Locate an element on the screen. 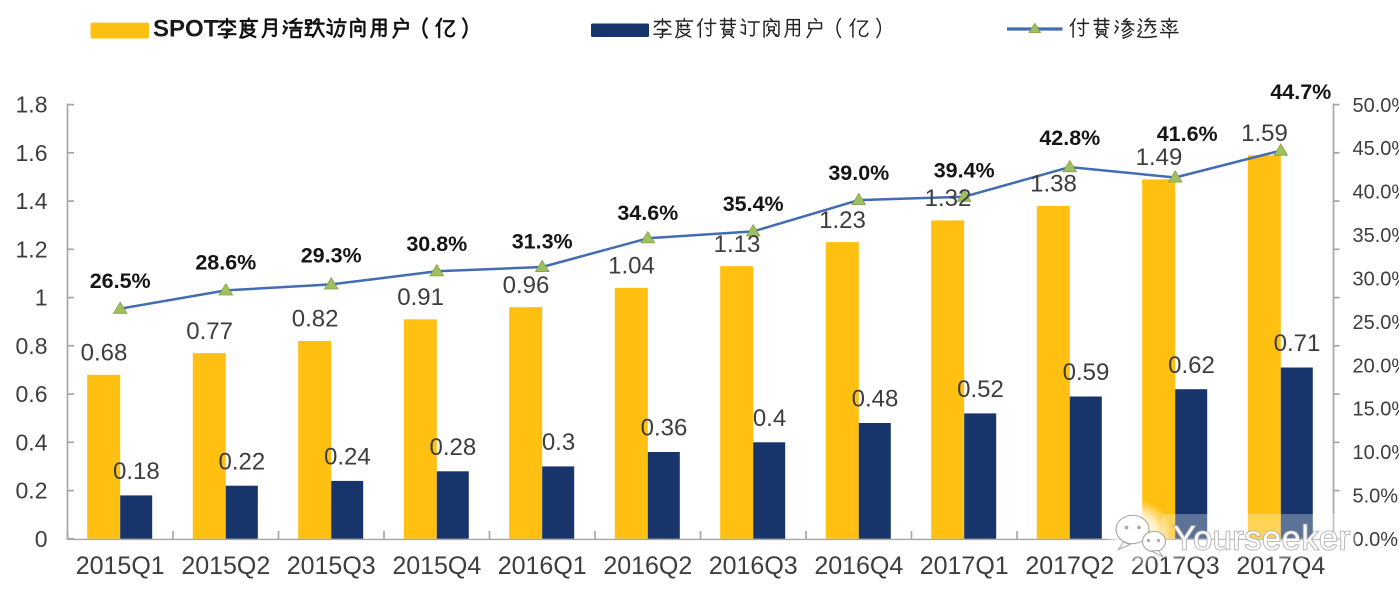  svg-text: 0.2 is located at coordinates (32, 491).